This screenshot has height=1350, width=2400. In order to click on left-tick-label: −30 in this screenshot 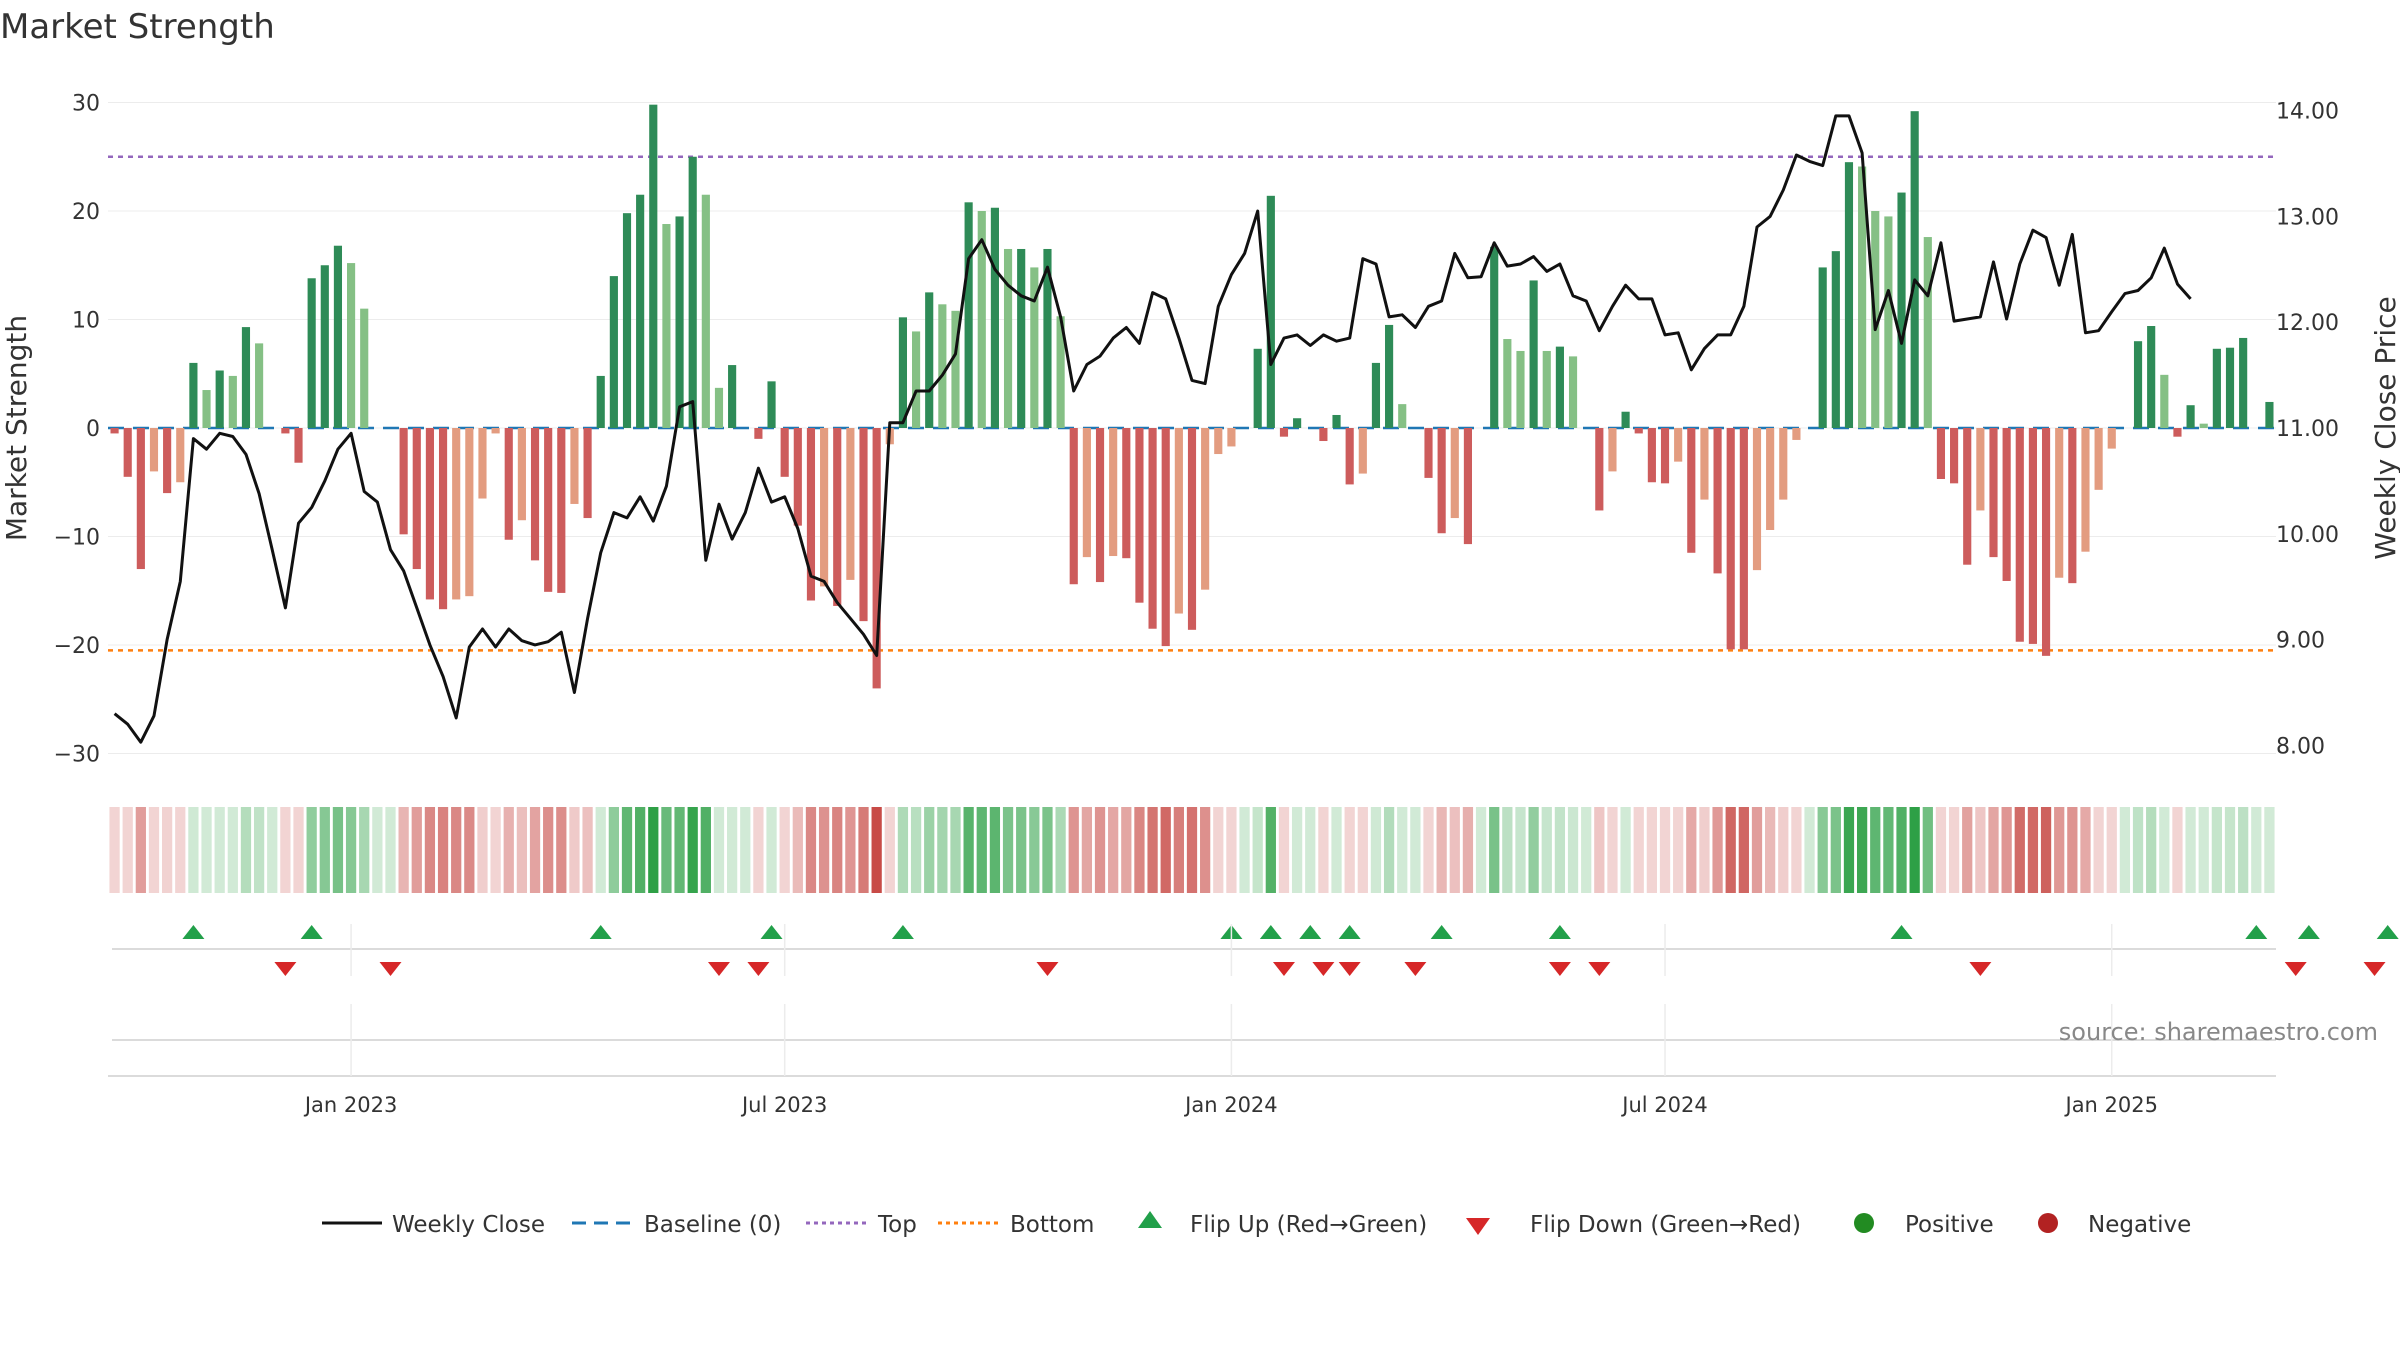, I will do `click(77, 755)`.